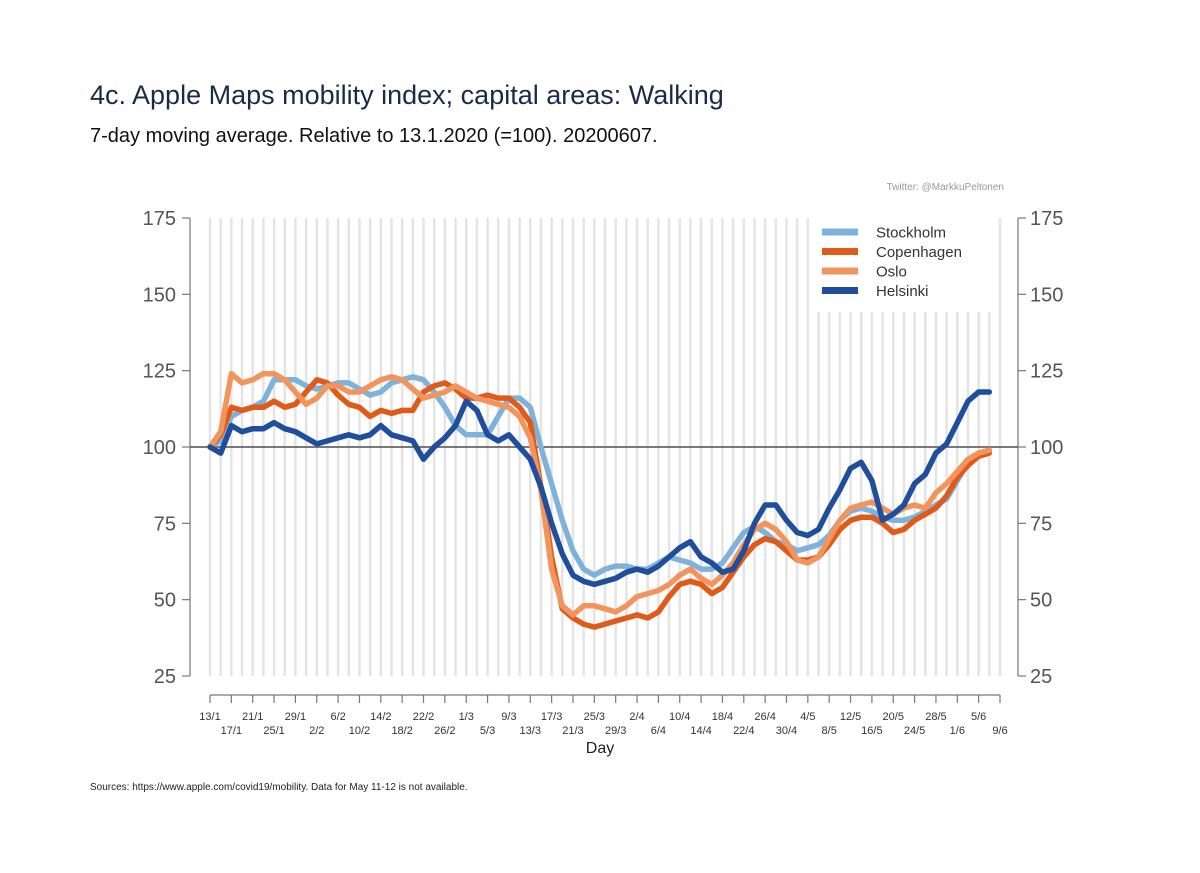 The image size is (1200, 873). Describe the element at coordinates (572, 731) in the screenshot. I see `x-tick-label: 21/3` at that location.